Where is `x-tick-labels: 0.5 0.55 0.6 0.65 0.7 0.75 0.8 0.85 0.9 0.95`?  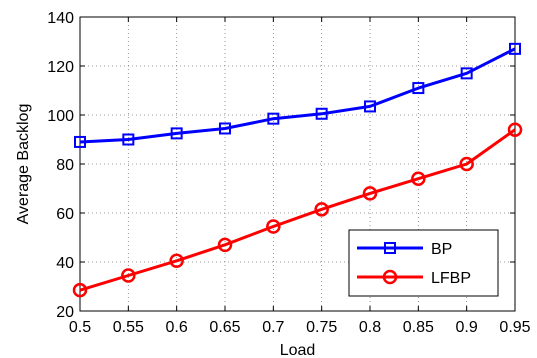
x-tick-labels: 0.5 0.55 0.6 0.65 0.7 0.75 0.8 0.85 0.9 0.95 is located at coordinates (300, 327).